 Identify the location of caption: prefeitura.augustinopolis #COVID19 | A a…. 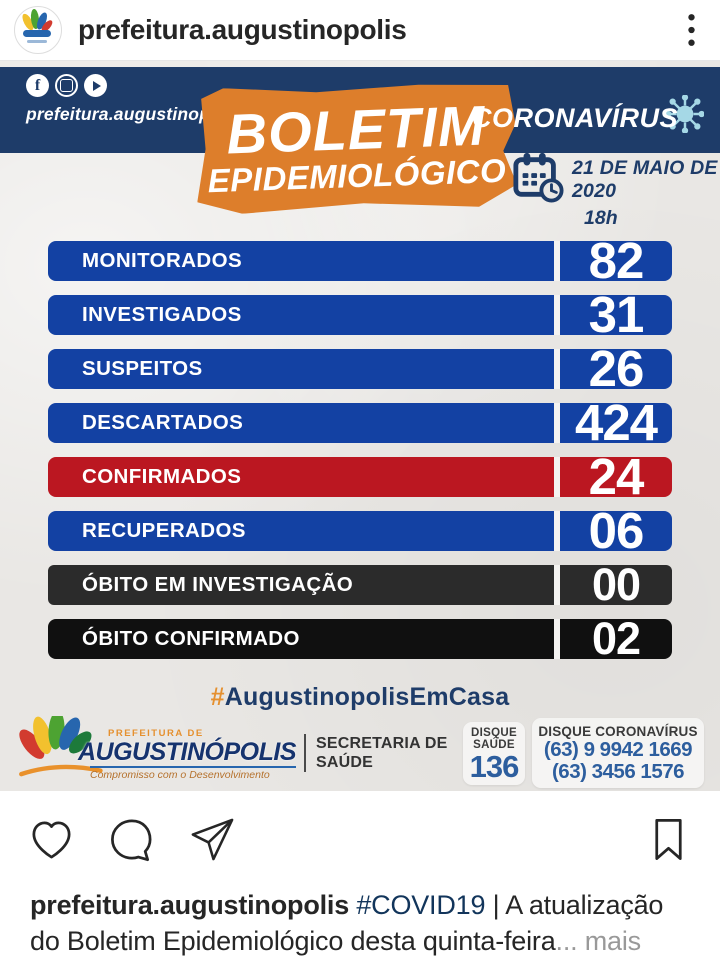
(360, 923).